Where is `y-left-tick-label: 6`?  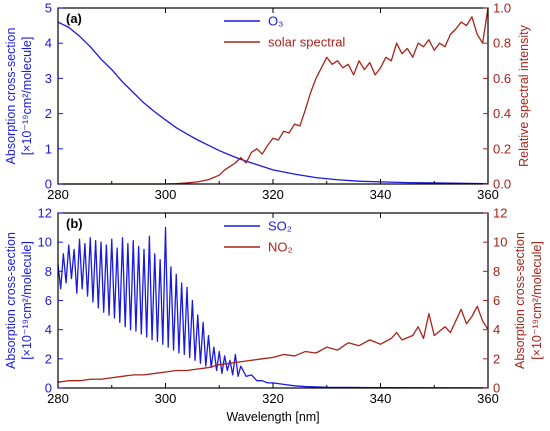
y-left-tick-label: 6 is located at coordinates (48, 300).